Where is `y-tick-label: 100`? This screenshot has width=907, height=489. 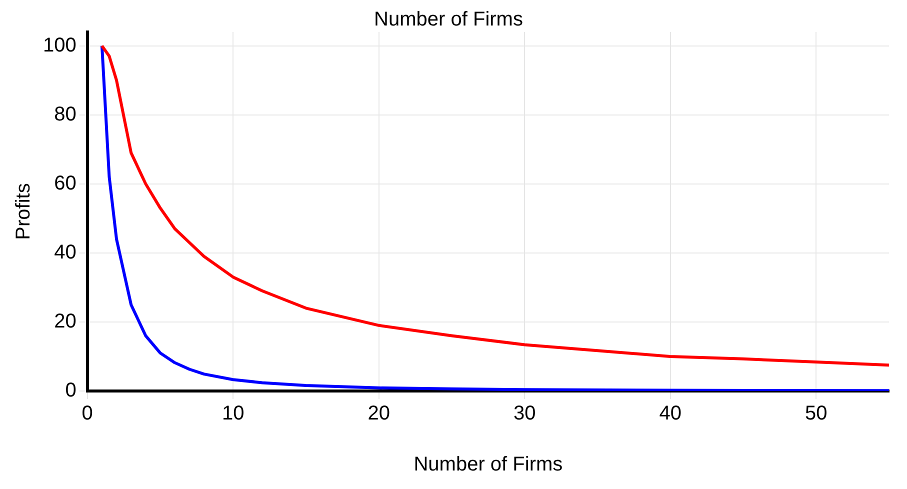 y-tick-label: 100 is located at coordinates (59, 45).